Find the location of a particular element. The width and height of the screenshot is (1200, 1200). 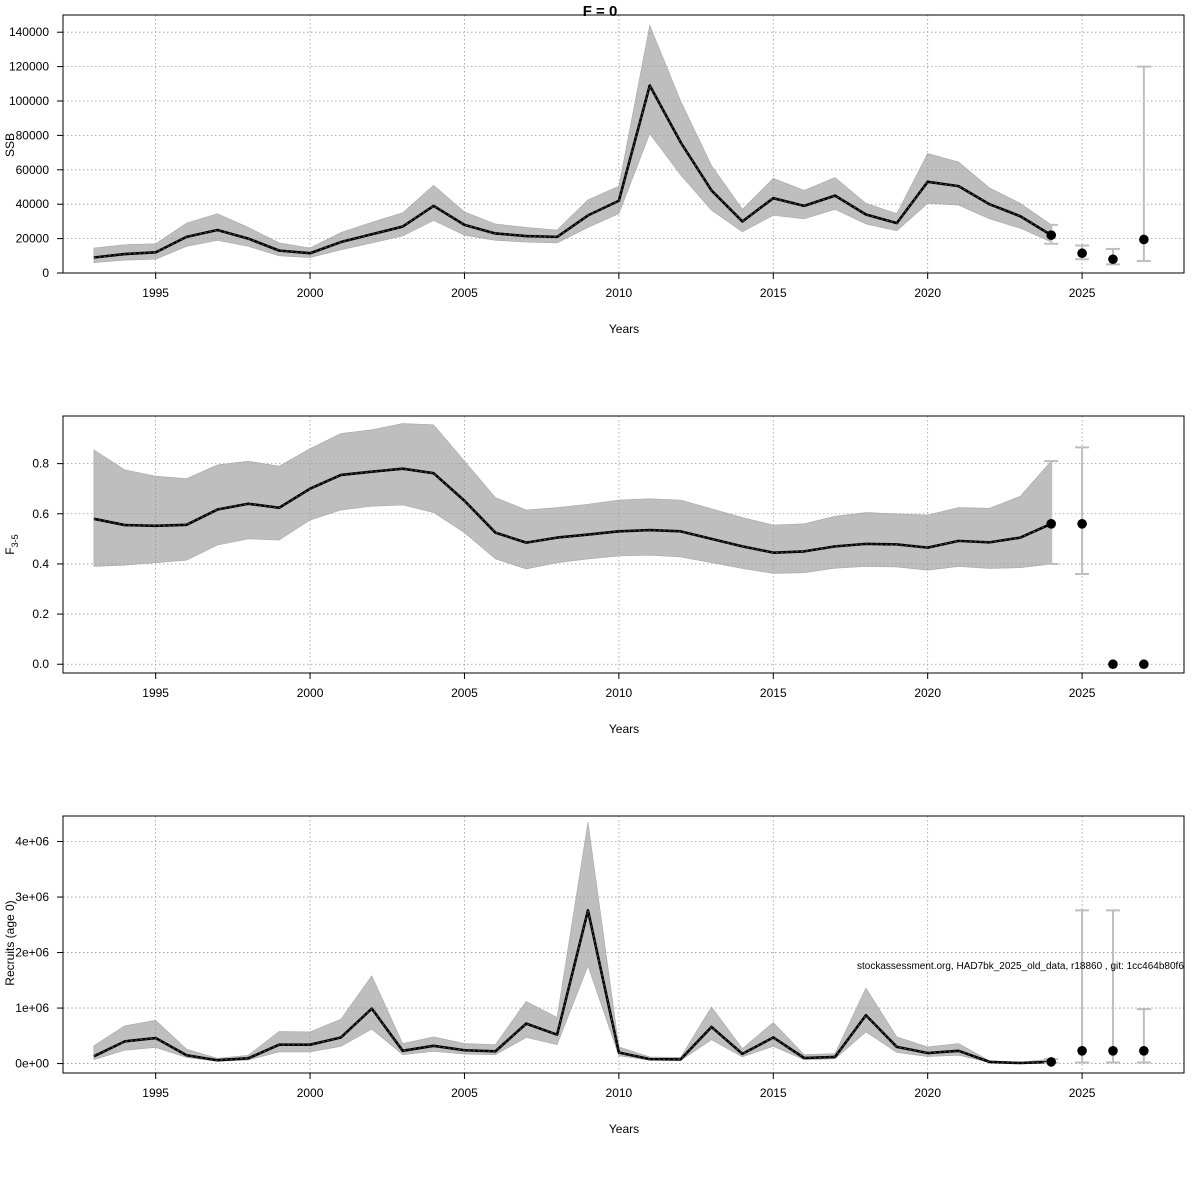

ssb-y-tick-label: 20000 is located at coordinates (33, 239).